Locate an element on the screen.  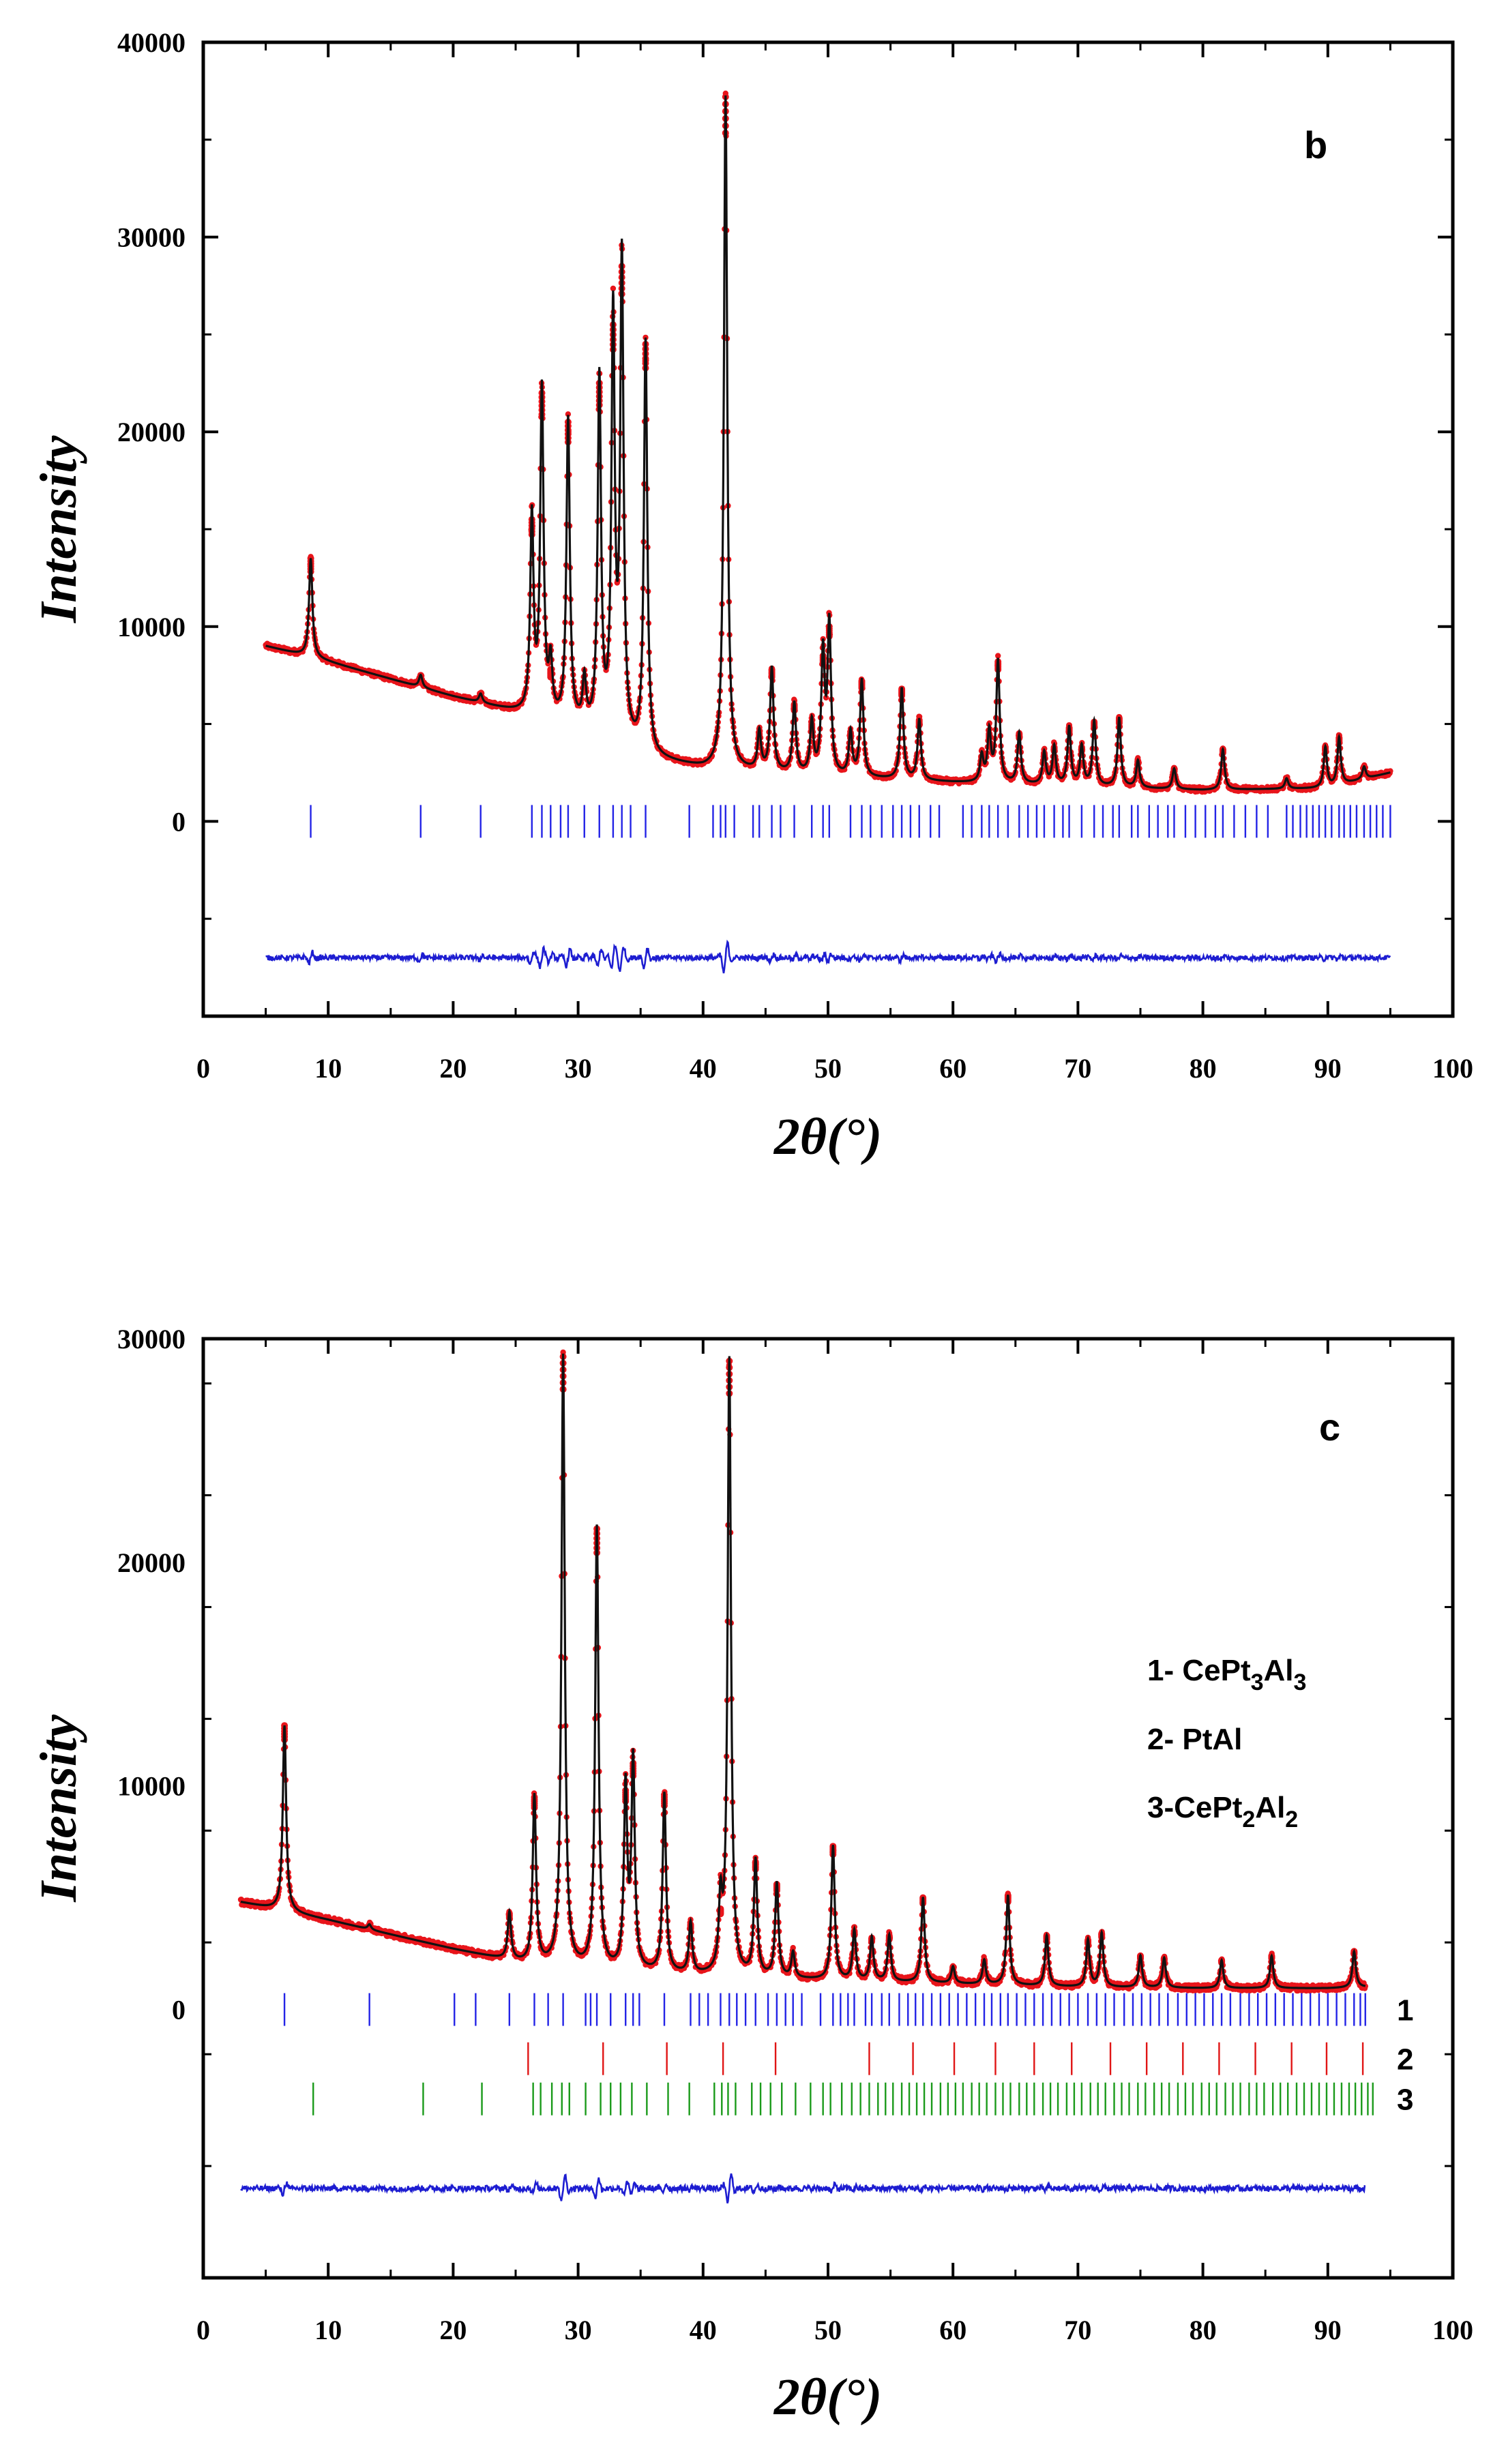
y-tick-label: 20000 is located at coordinates (151, 432).